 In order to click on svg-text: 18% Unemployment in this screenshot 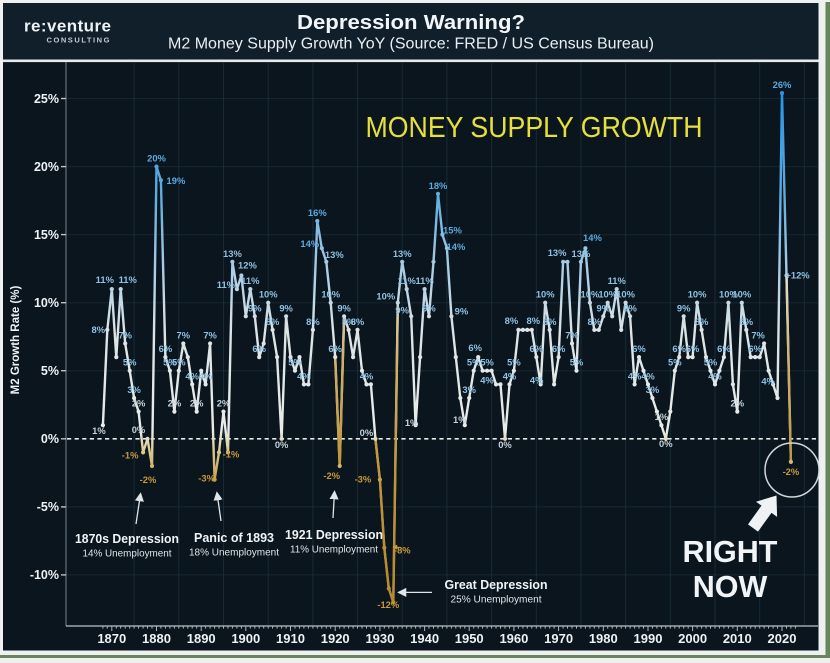, I will do `click(234, 553)`.